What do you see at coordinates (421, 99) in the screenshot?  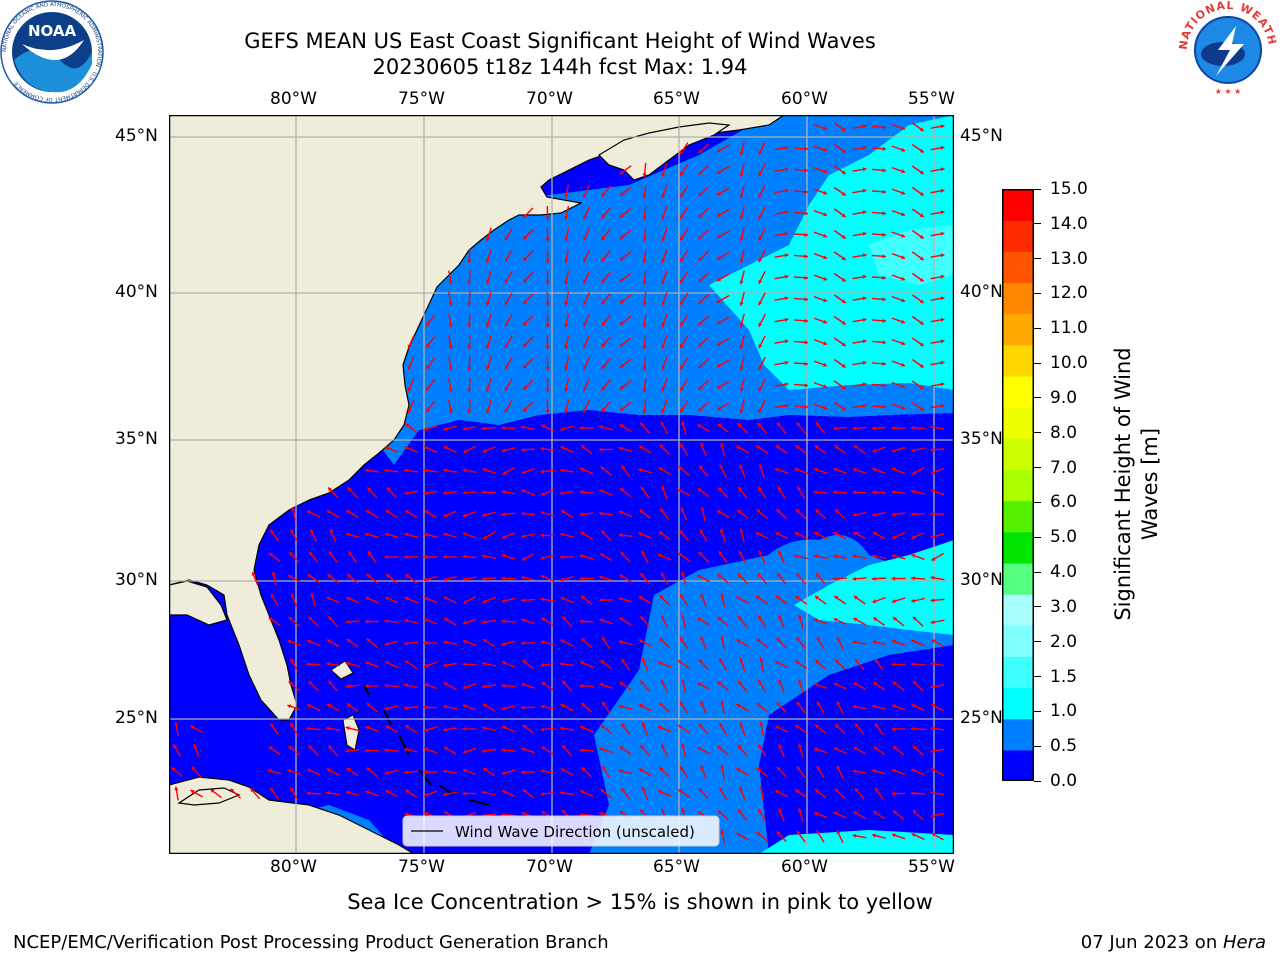 I see `lon-label-top-75w: 75°W` at bounding box center [421, 99].